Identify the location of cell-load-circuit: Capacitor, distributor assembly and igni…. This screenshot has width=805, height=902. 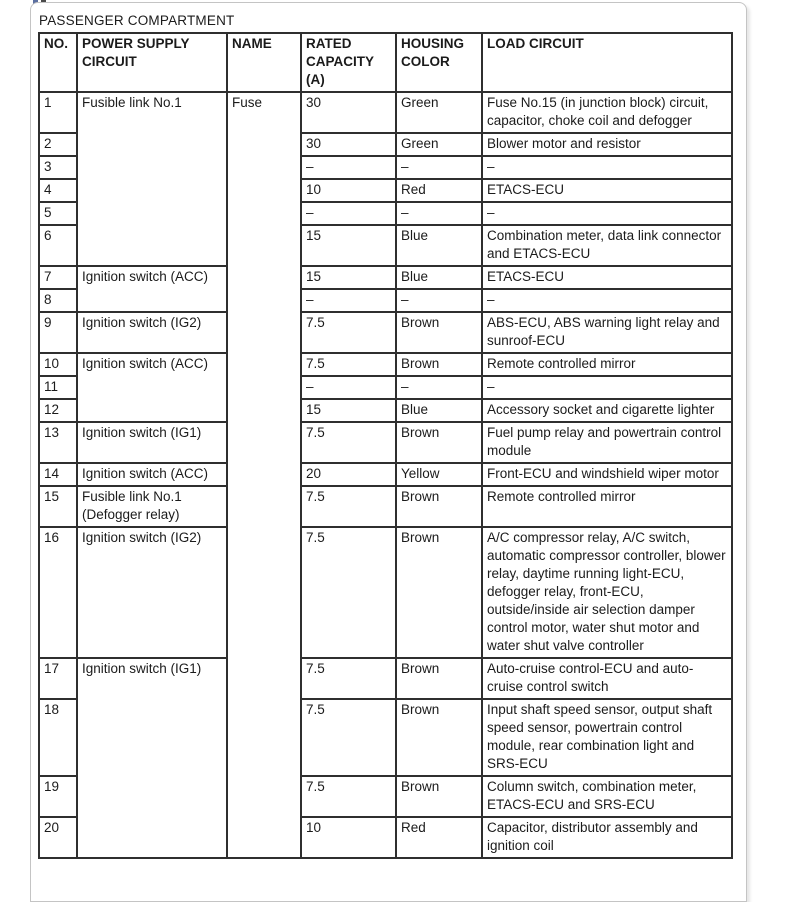
(607, 837).